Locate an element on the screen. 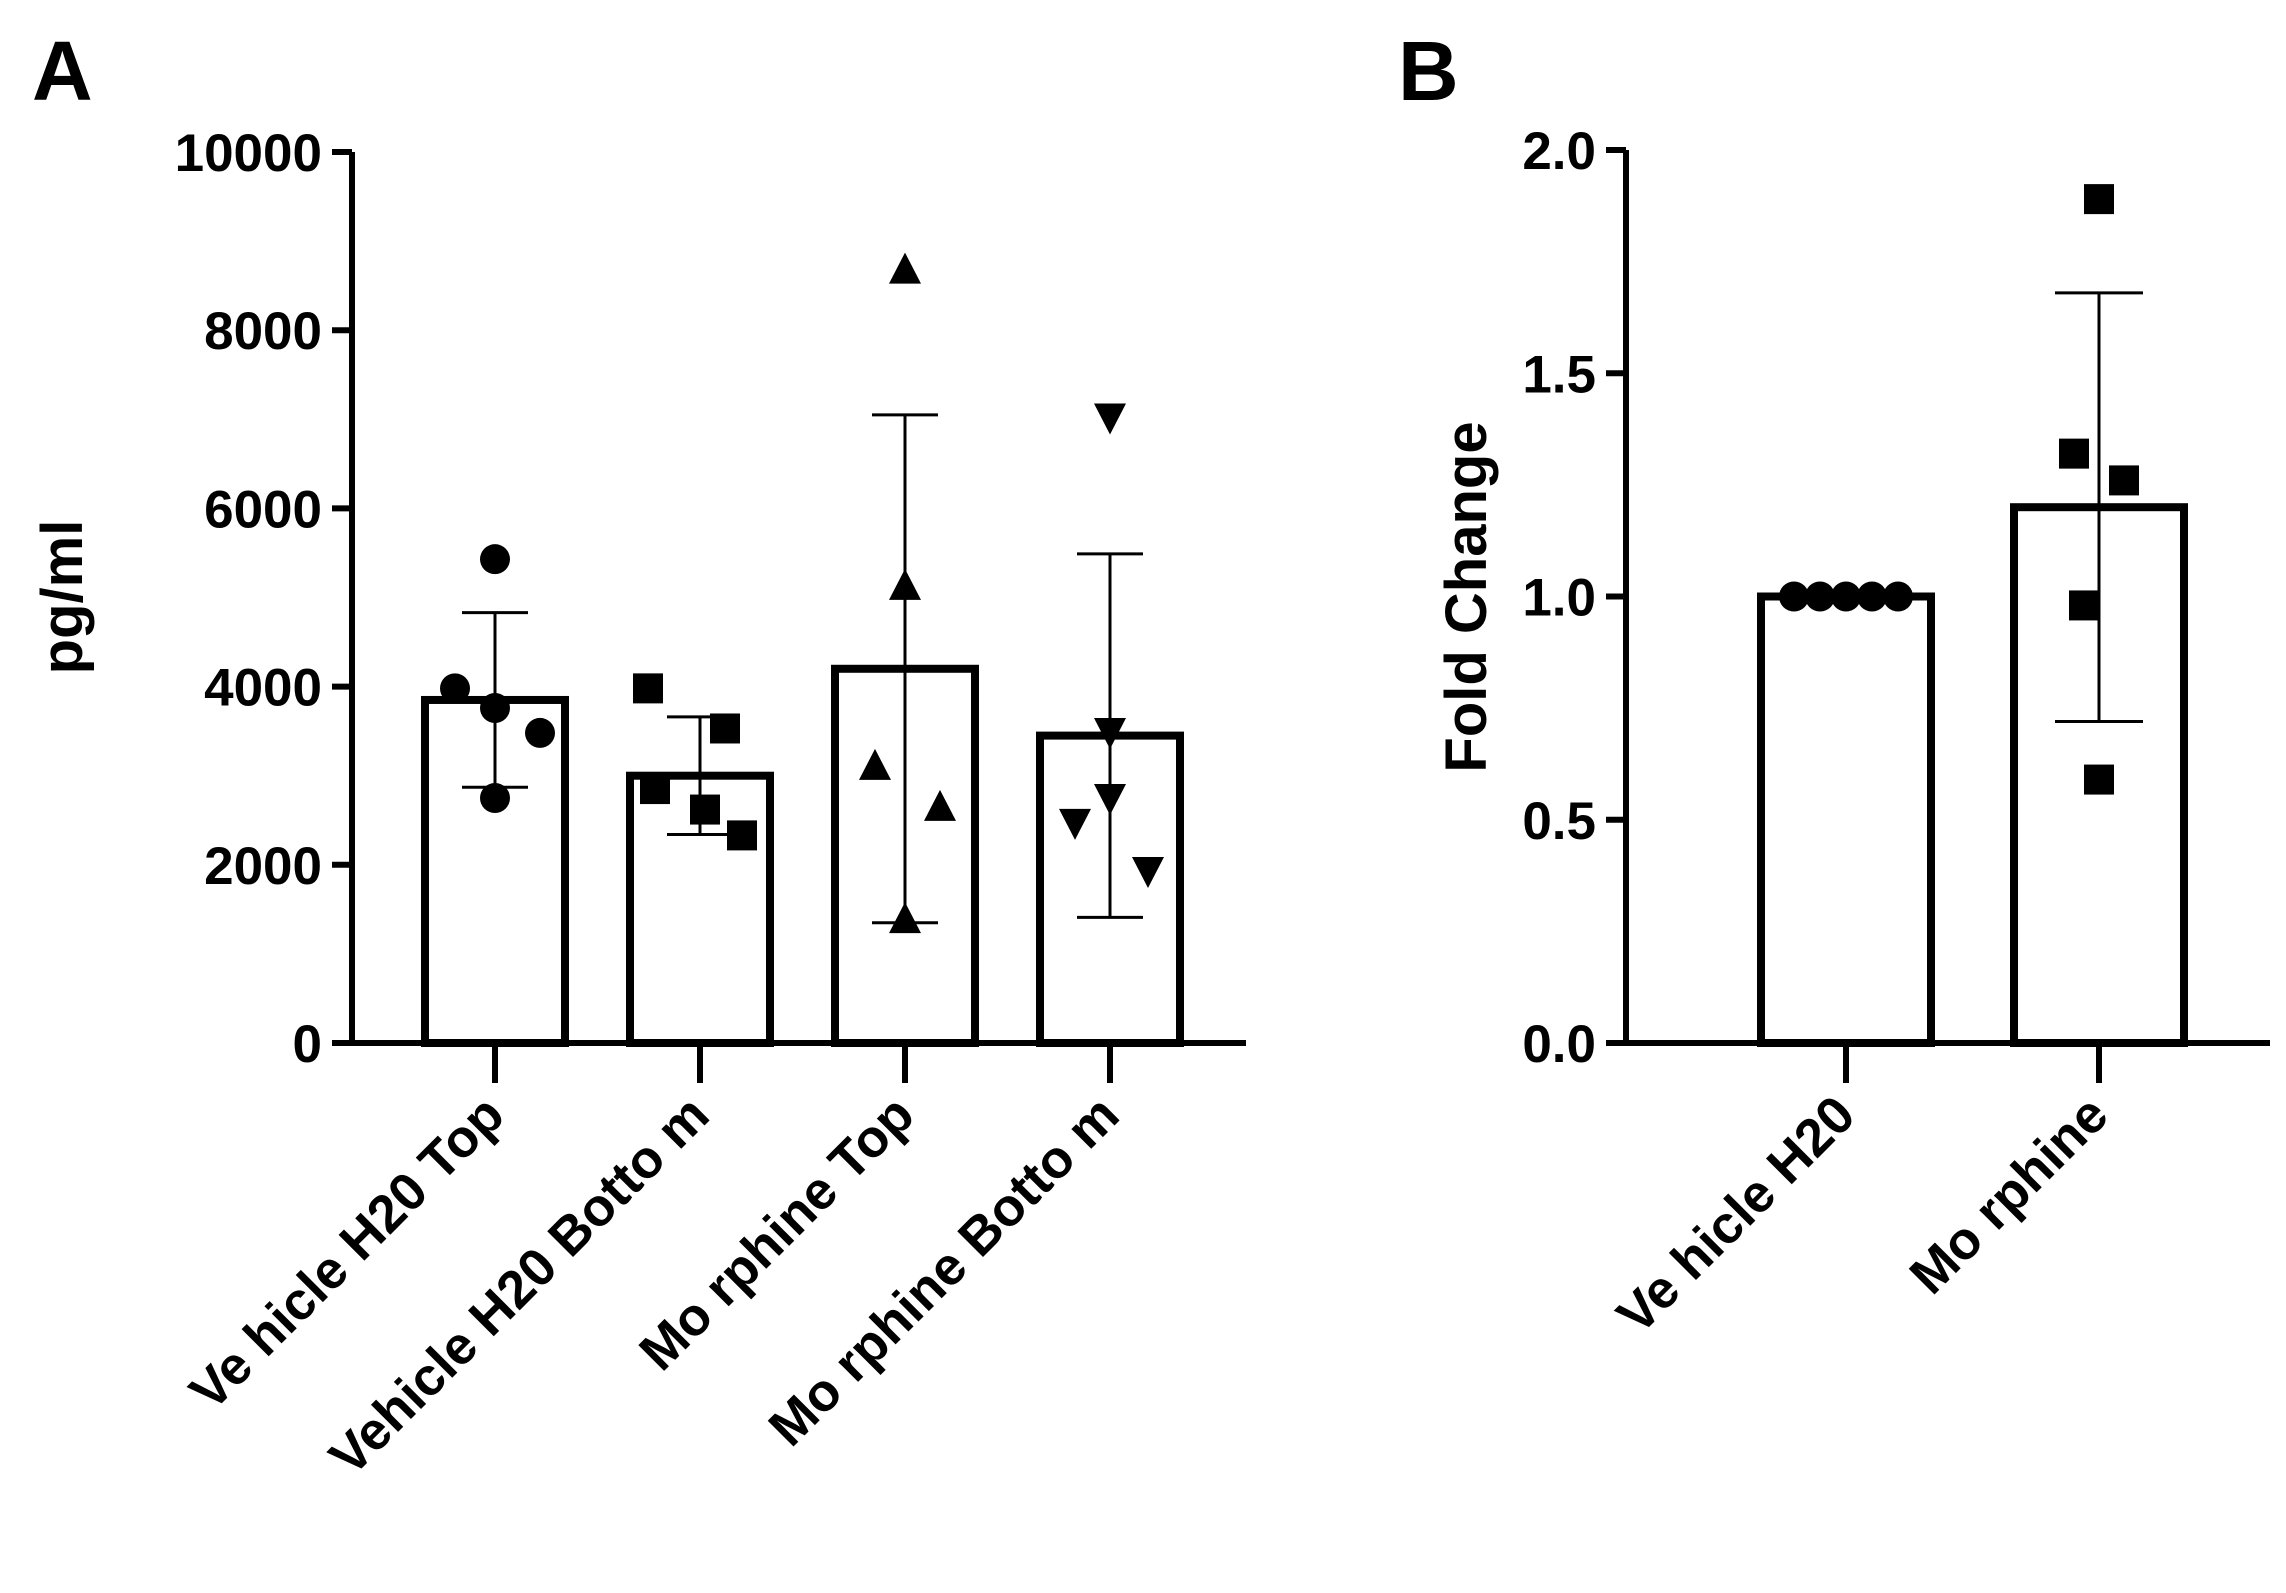 The width and height of the screenshot is (2286, 1593). chart-a-category-label: Vehicle H20 Botto m is located at coordinates (519, 1286).